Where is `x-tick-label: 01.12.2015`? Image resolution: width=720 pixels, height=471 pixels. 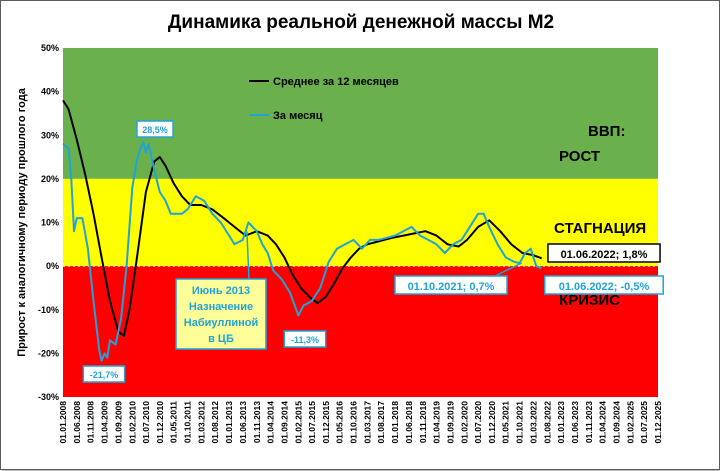 x-tick-label: 01.12.2015 is located at coordinates (326, 422).